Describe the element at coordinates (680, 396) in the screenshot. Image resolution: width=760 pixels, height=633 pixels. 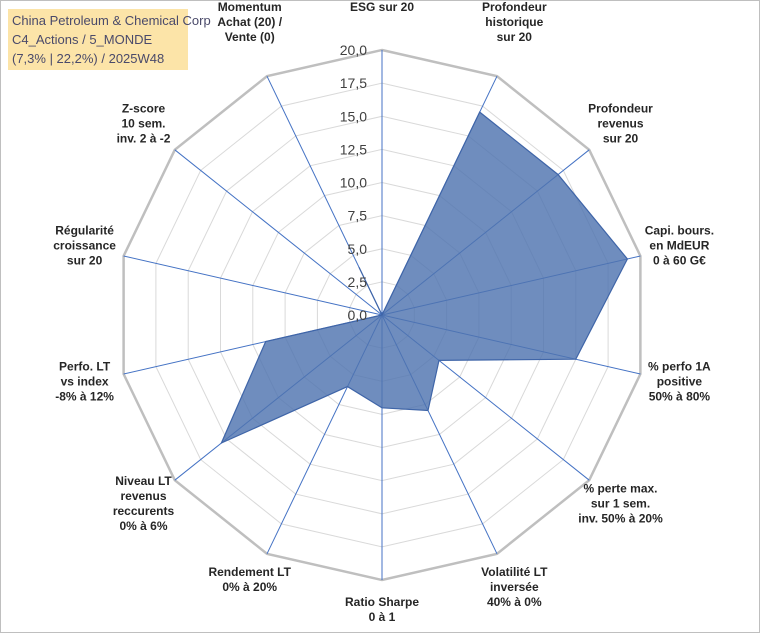
I see `axis-label-line: 50% à 80%` at that location.